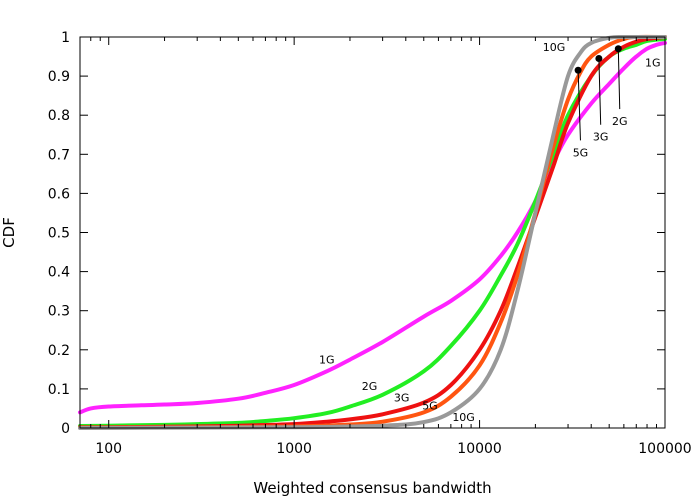 This screenshot has width=696, height=497. I want to click on y-tick-label: 0.3, so click(59, 312).